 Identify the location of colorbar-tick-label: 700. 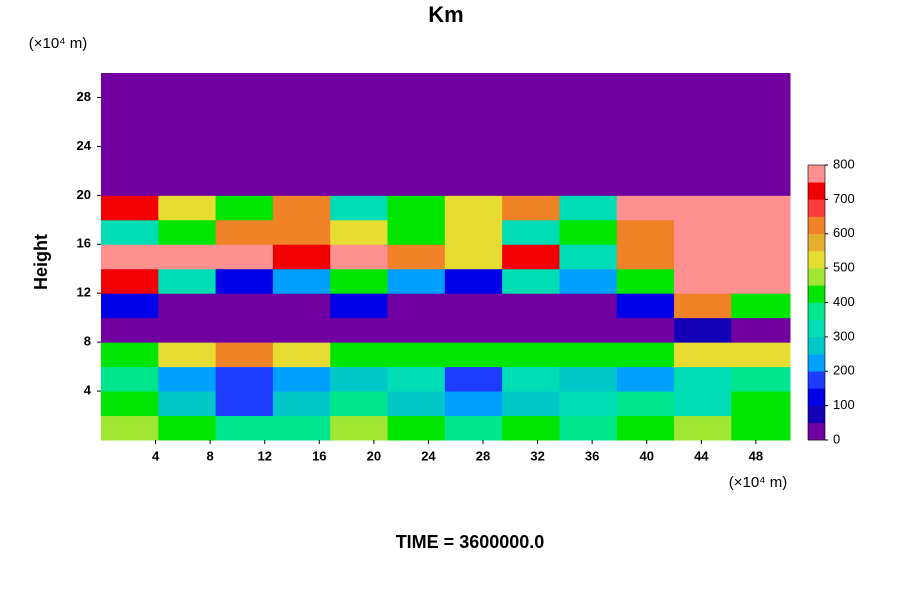
(844, 198).